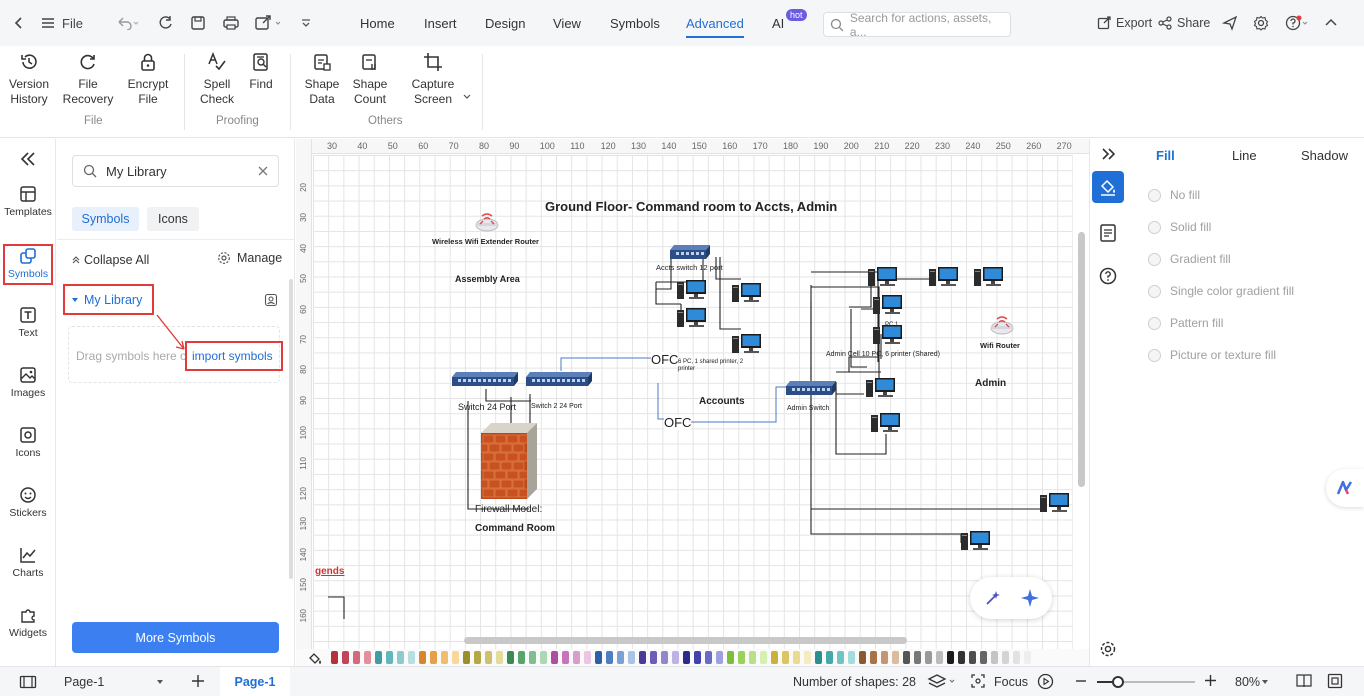  What do you see at coordinates (487, 279) in the screenshot?
I see `assembly-area-label: Assembly Area` at bounding box center [487, 279].